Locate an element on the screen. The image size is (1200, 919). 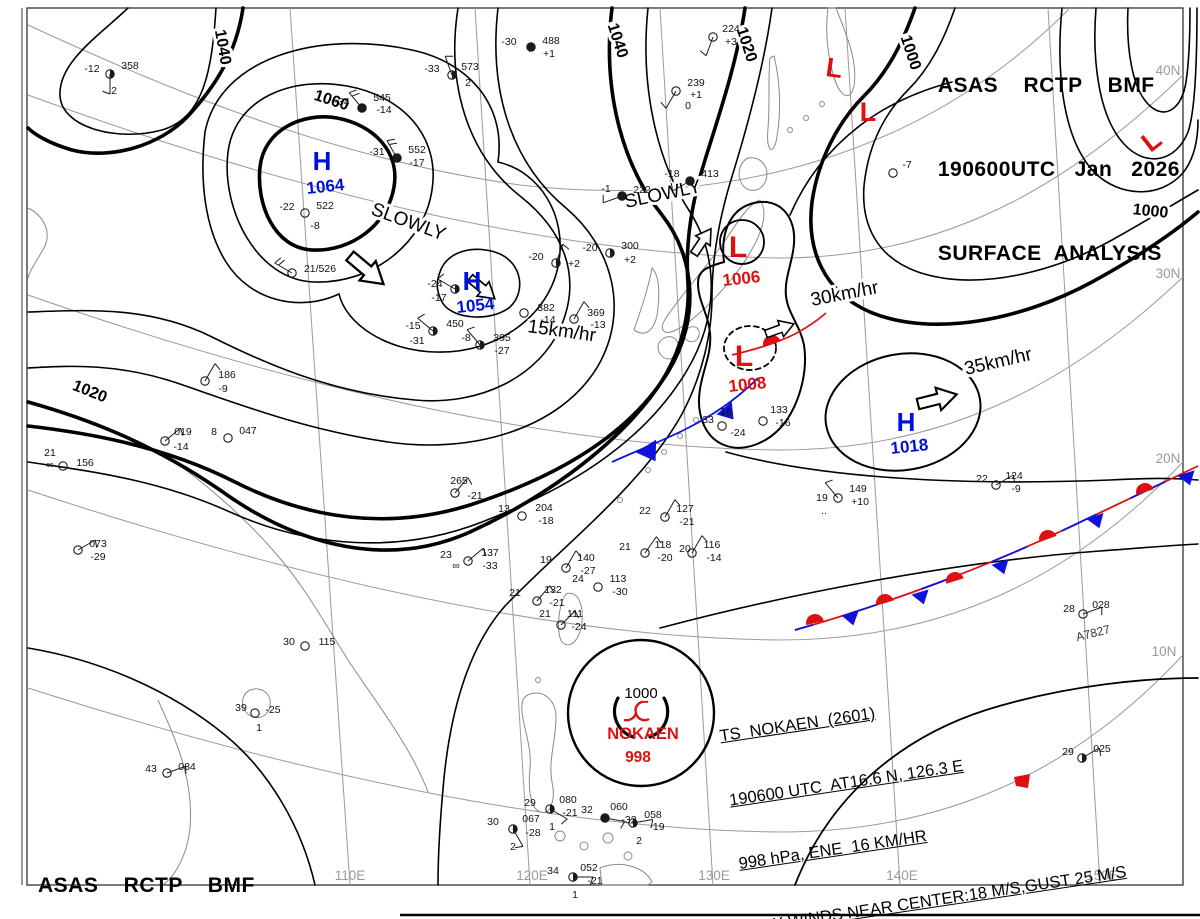
station-value: -31 is located at coordinates (376, 152).